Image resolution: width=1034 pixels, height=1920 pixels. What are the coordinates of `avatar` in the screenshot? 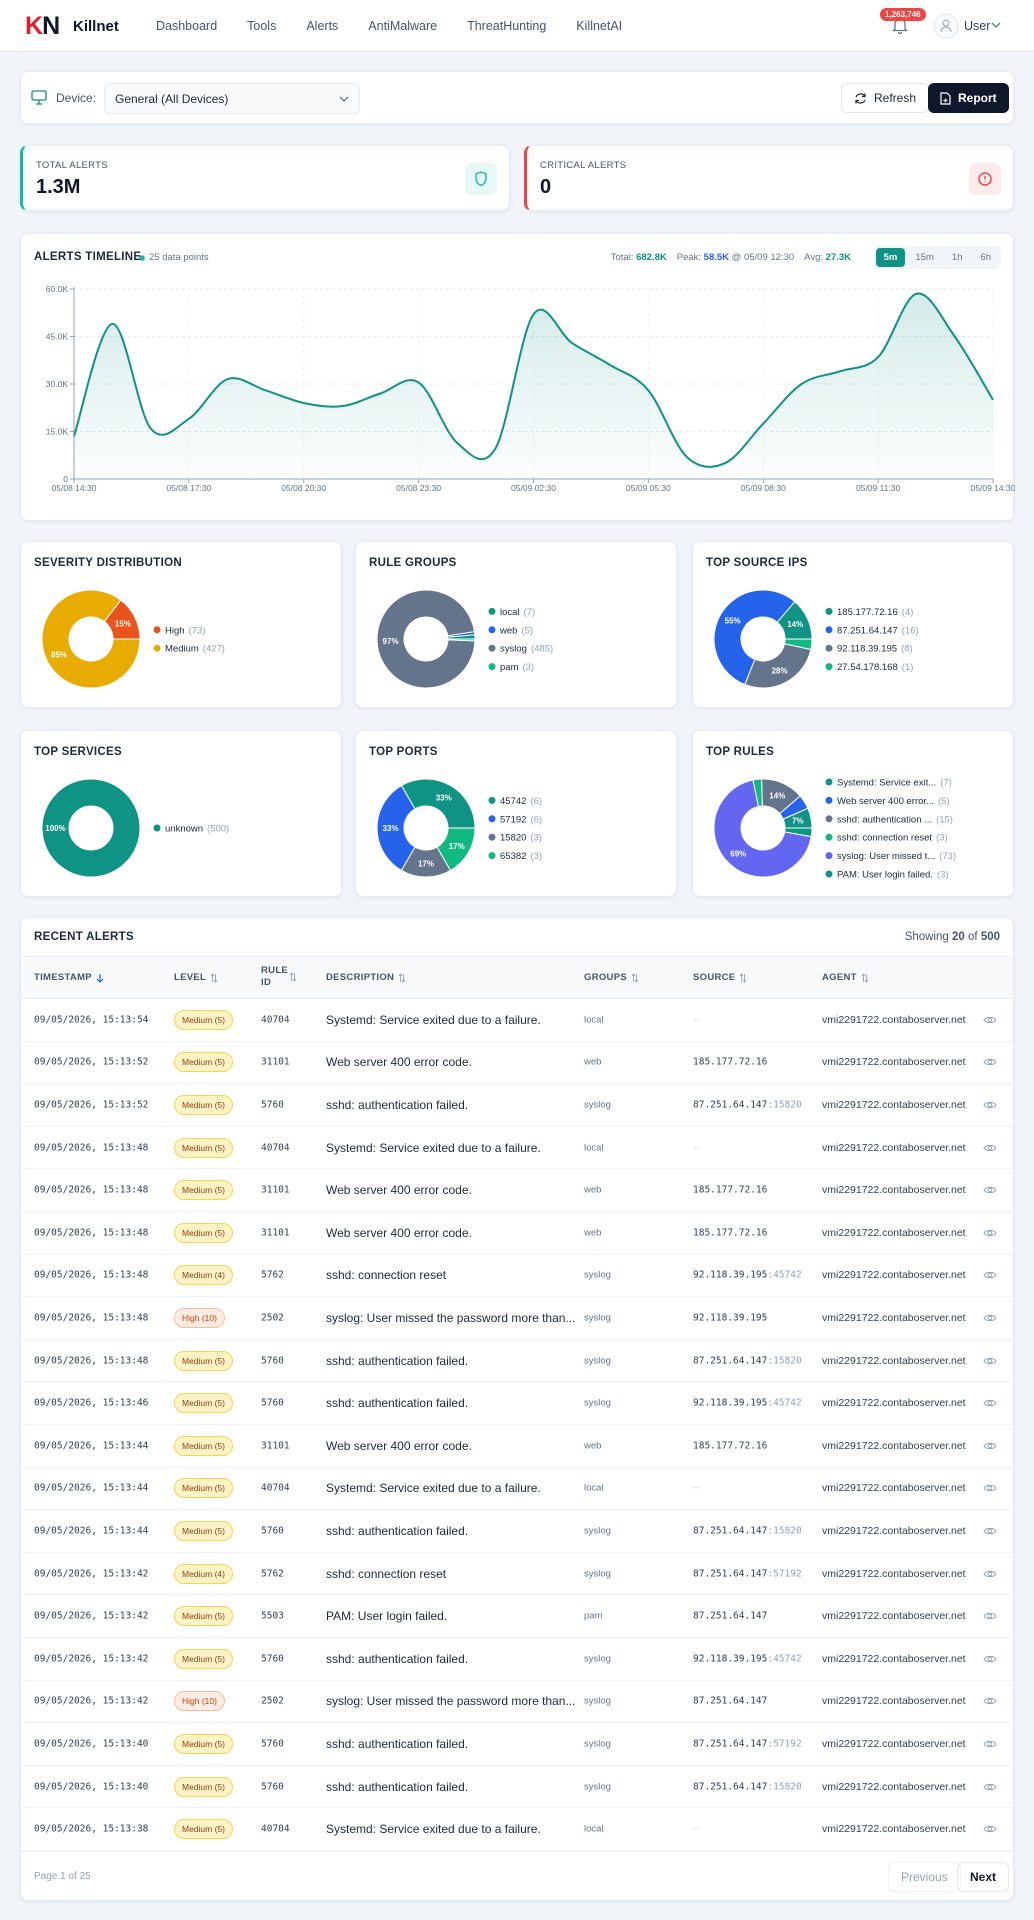 It's located at (946, 26).